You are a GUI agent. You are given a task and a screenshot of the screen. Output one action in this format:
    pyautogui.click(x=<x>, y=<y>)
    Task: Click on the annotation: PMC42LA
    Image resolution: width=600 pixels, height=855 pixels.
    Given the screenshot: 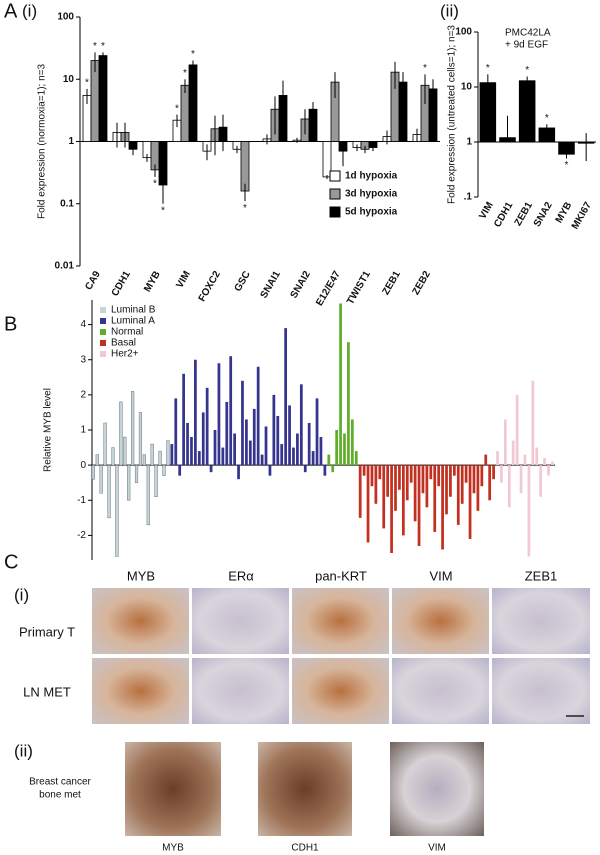 What is the action you would take?
    pyautogui.click(x=528, y=33)
    